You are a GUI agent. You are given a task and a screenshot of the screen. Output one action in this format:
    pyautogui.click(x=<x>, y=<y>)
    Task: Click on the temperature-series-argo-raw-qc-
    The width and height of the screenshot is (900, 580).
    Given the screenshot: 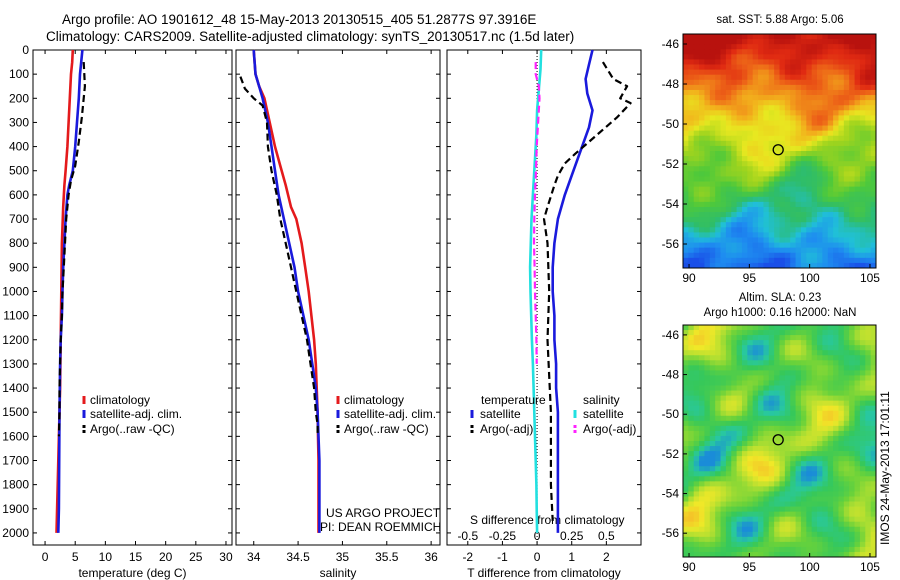 What is the action you would take?
    pyautogui.click(x=72, y=249)
    